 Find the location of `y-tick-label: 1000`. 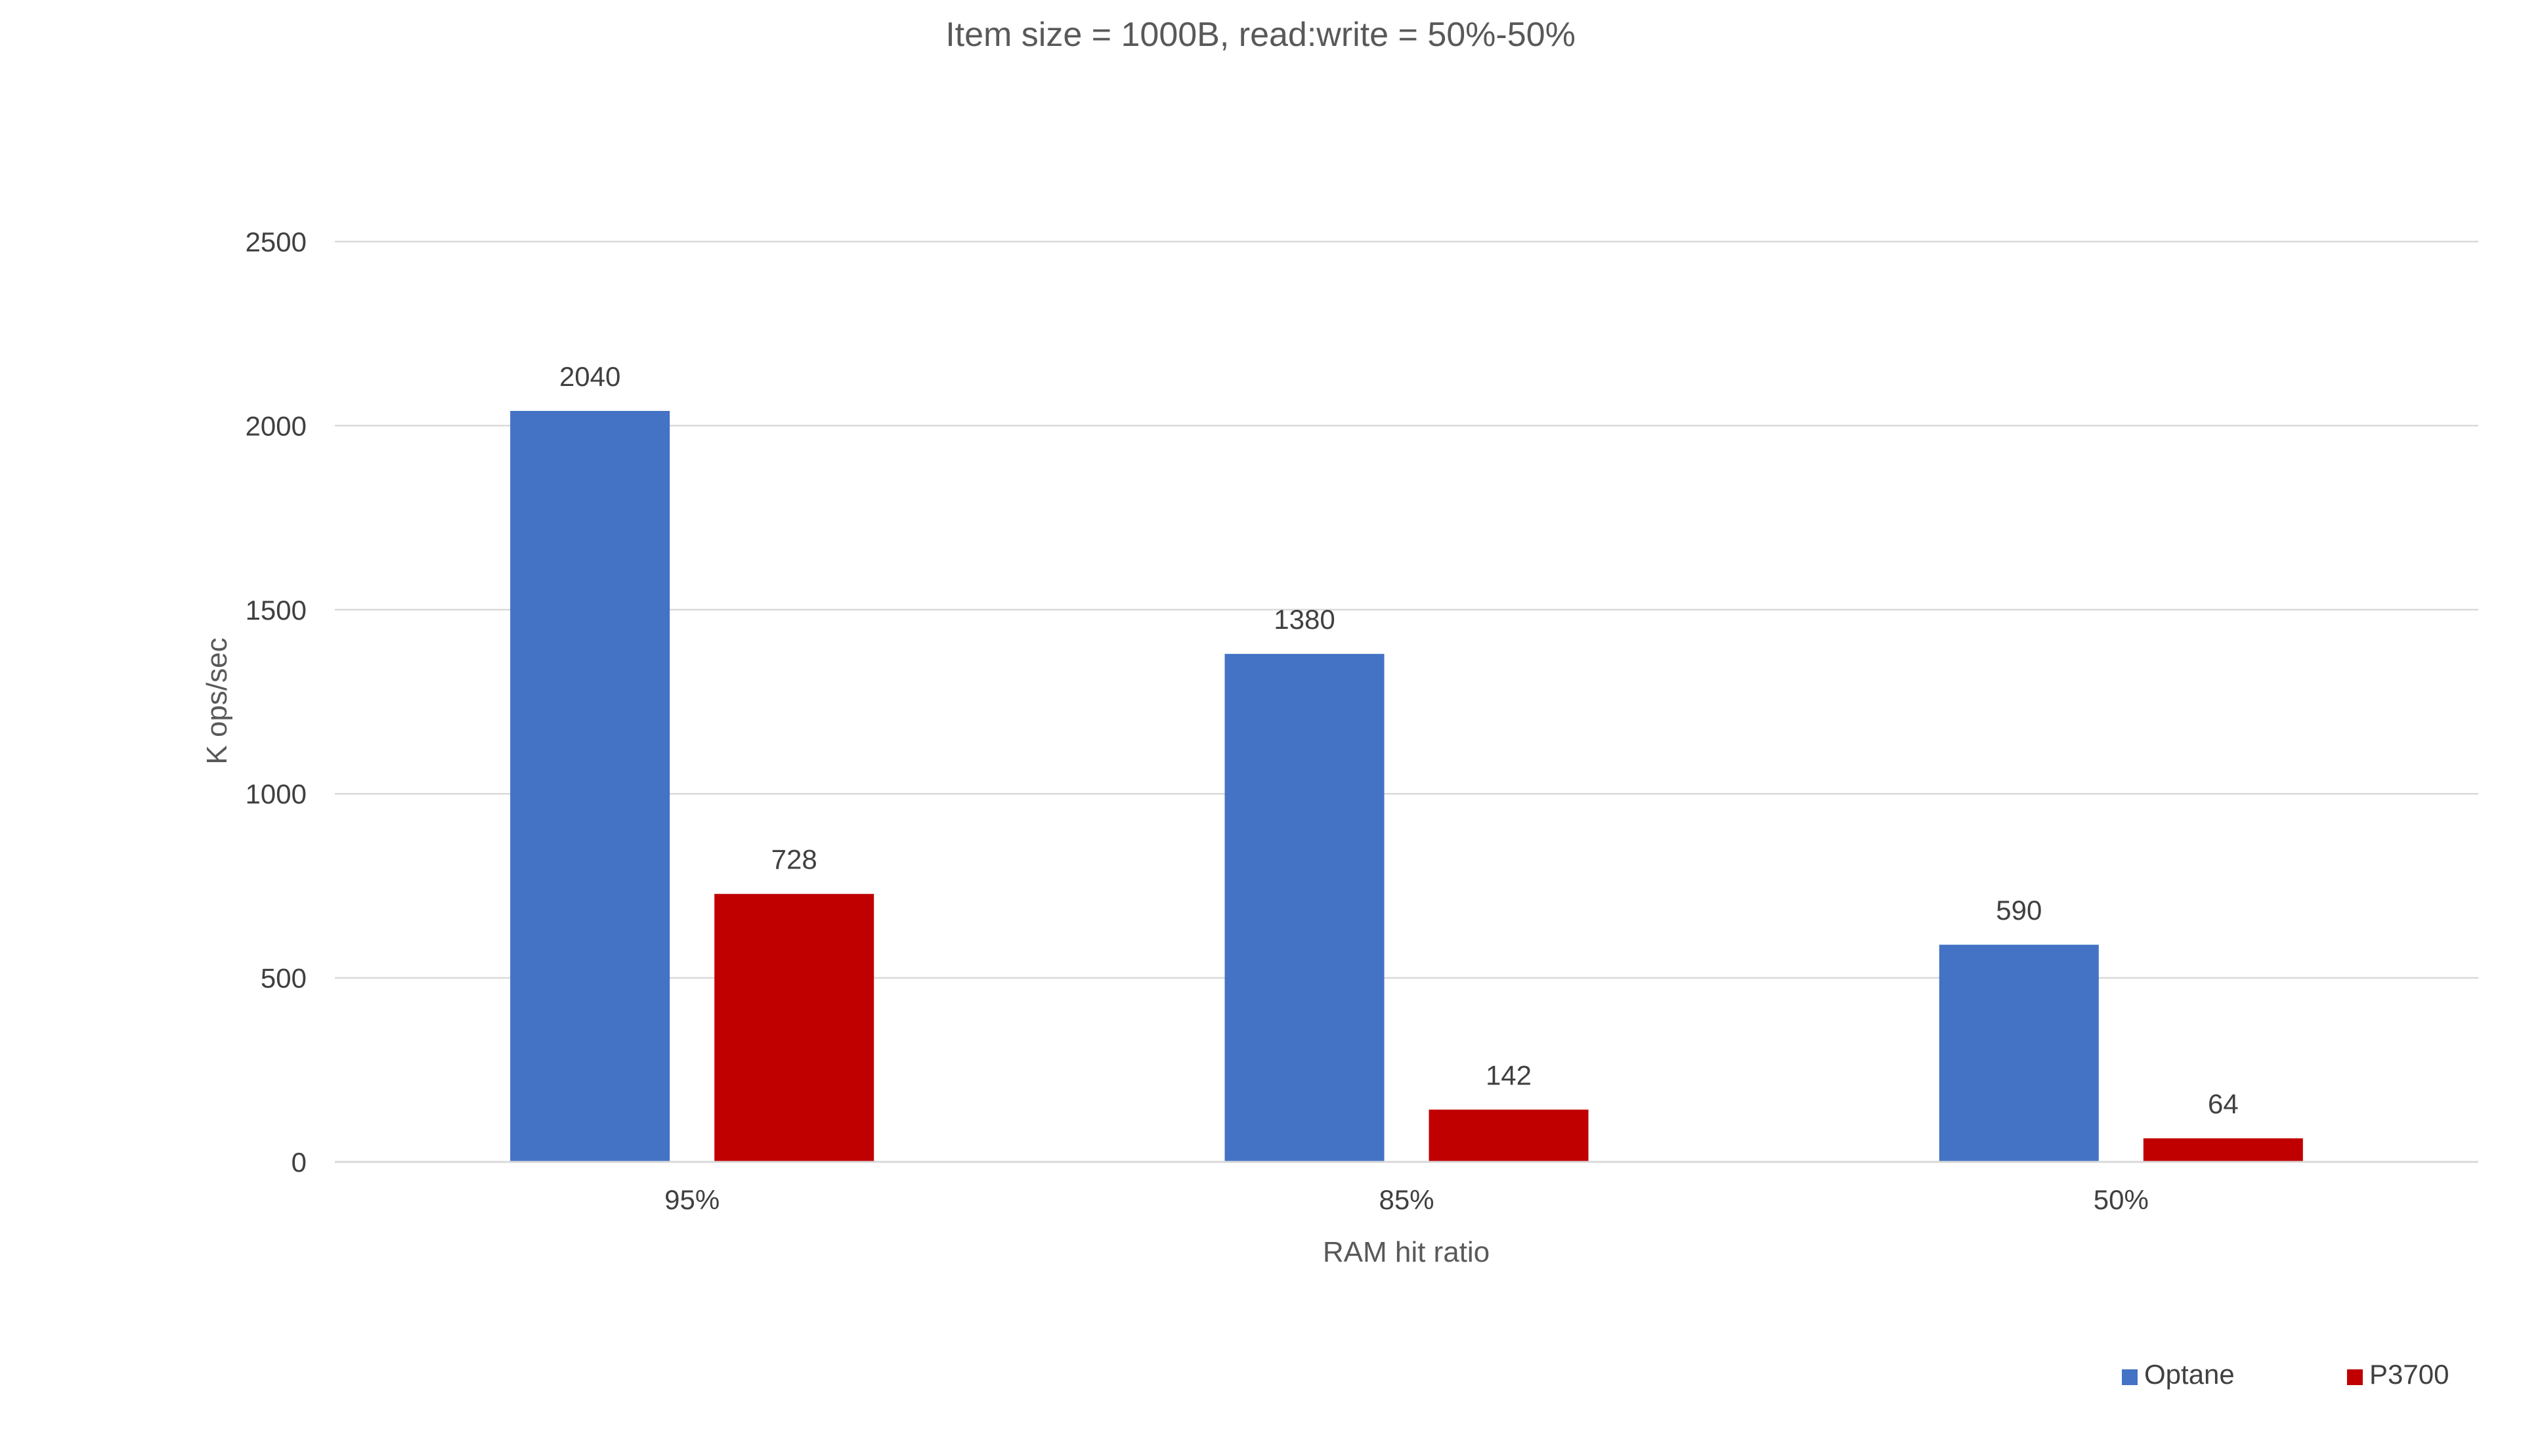

y-tick-label: 1000 is located at coordinates (276, 794).